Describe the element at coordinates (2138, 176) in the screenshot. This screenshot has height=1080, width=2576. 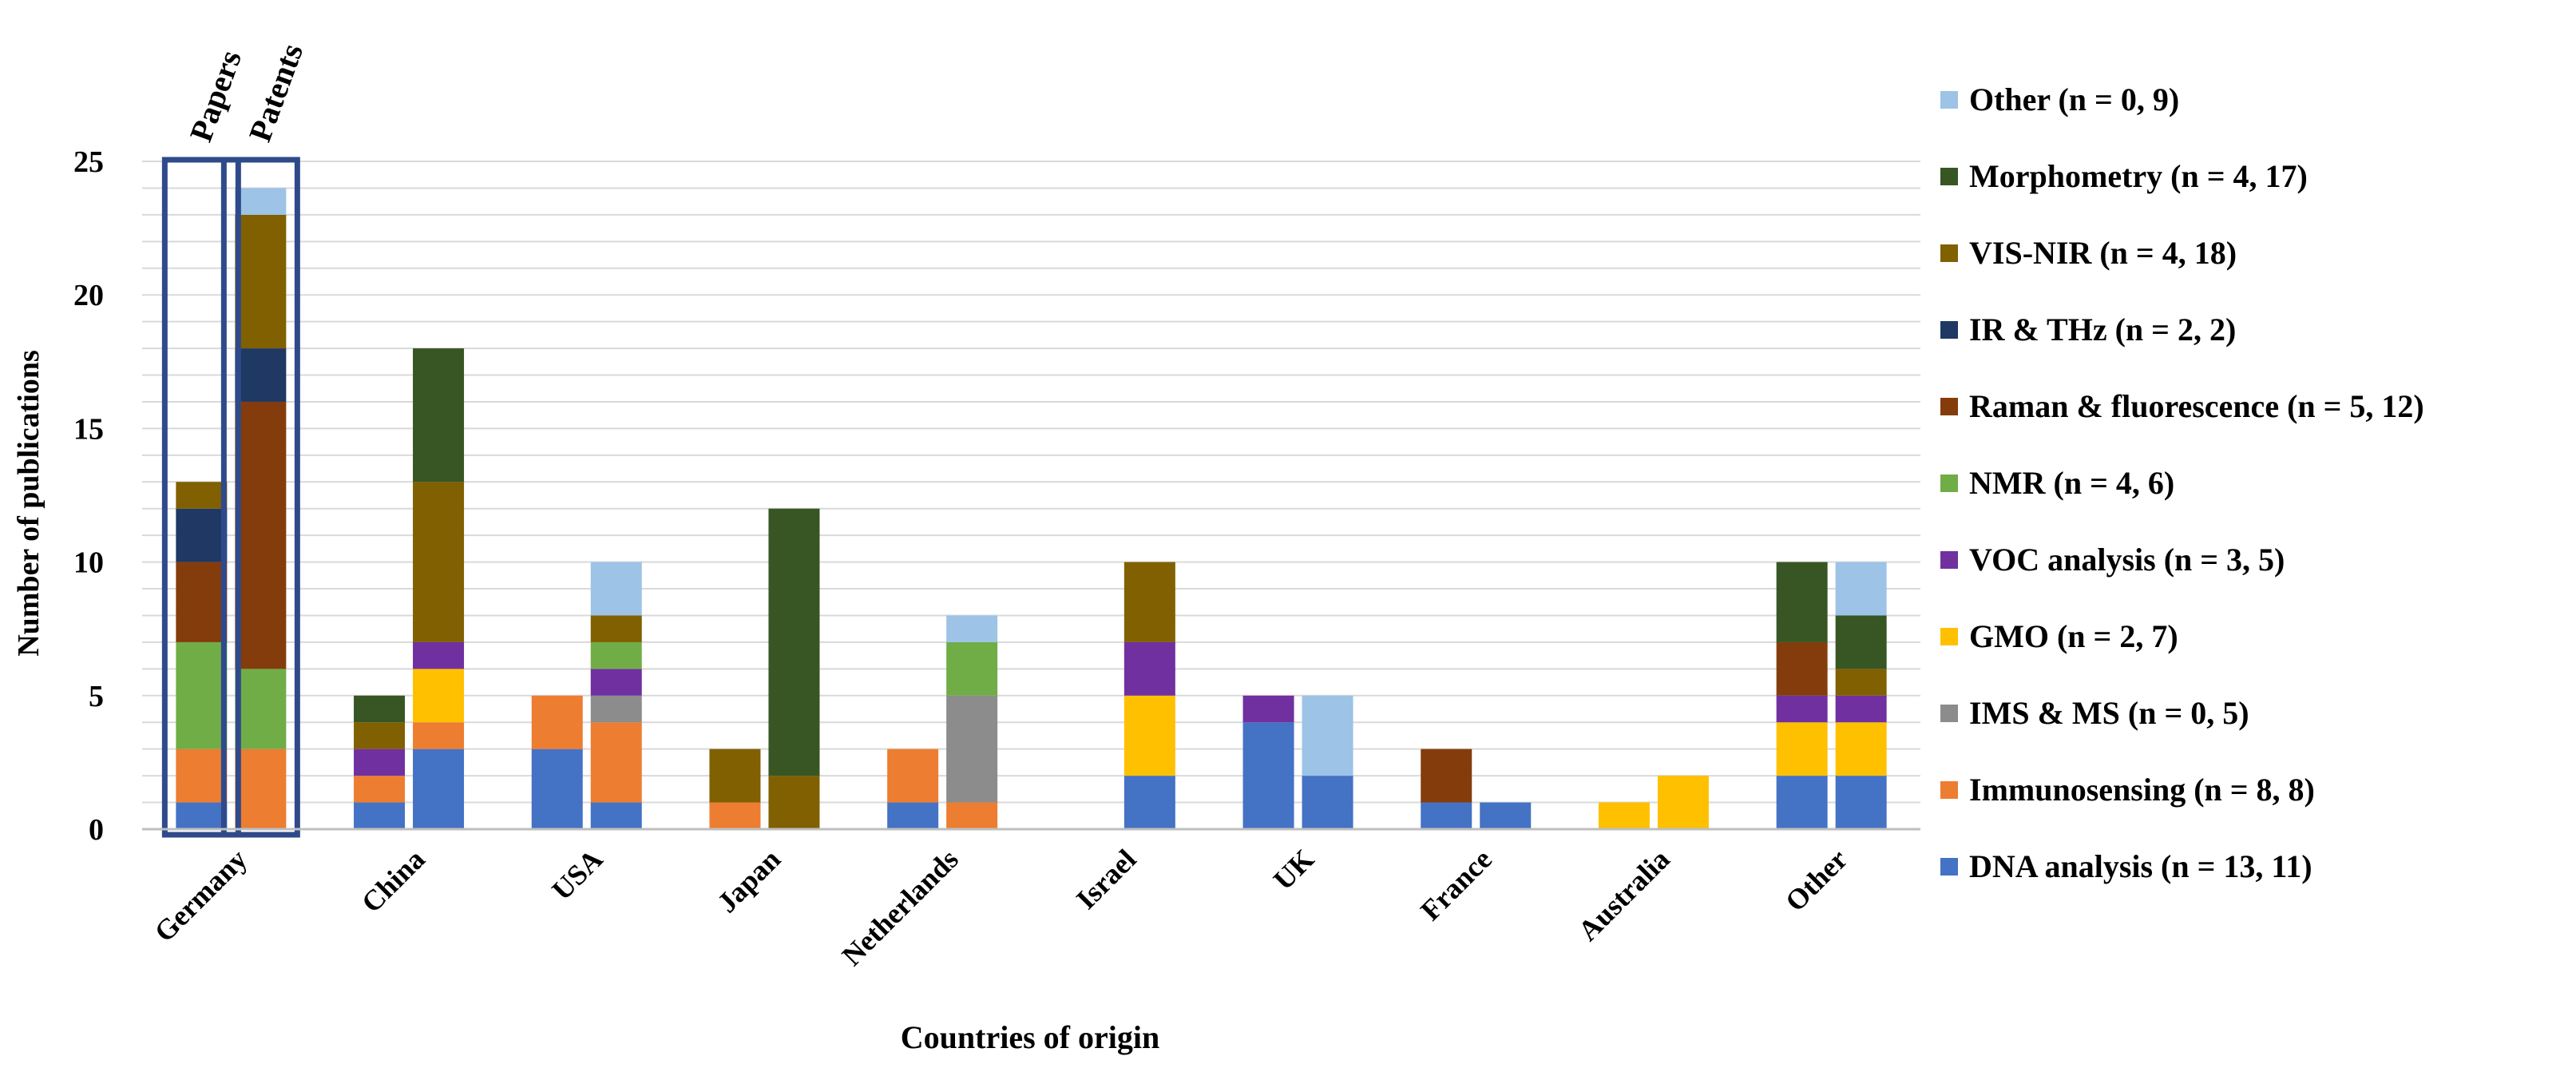
I see `legend-label: Morphometry (n = 4, 17)` at that location.